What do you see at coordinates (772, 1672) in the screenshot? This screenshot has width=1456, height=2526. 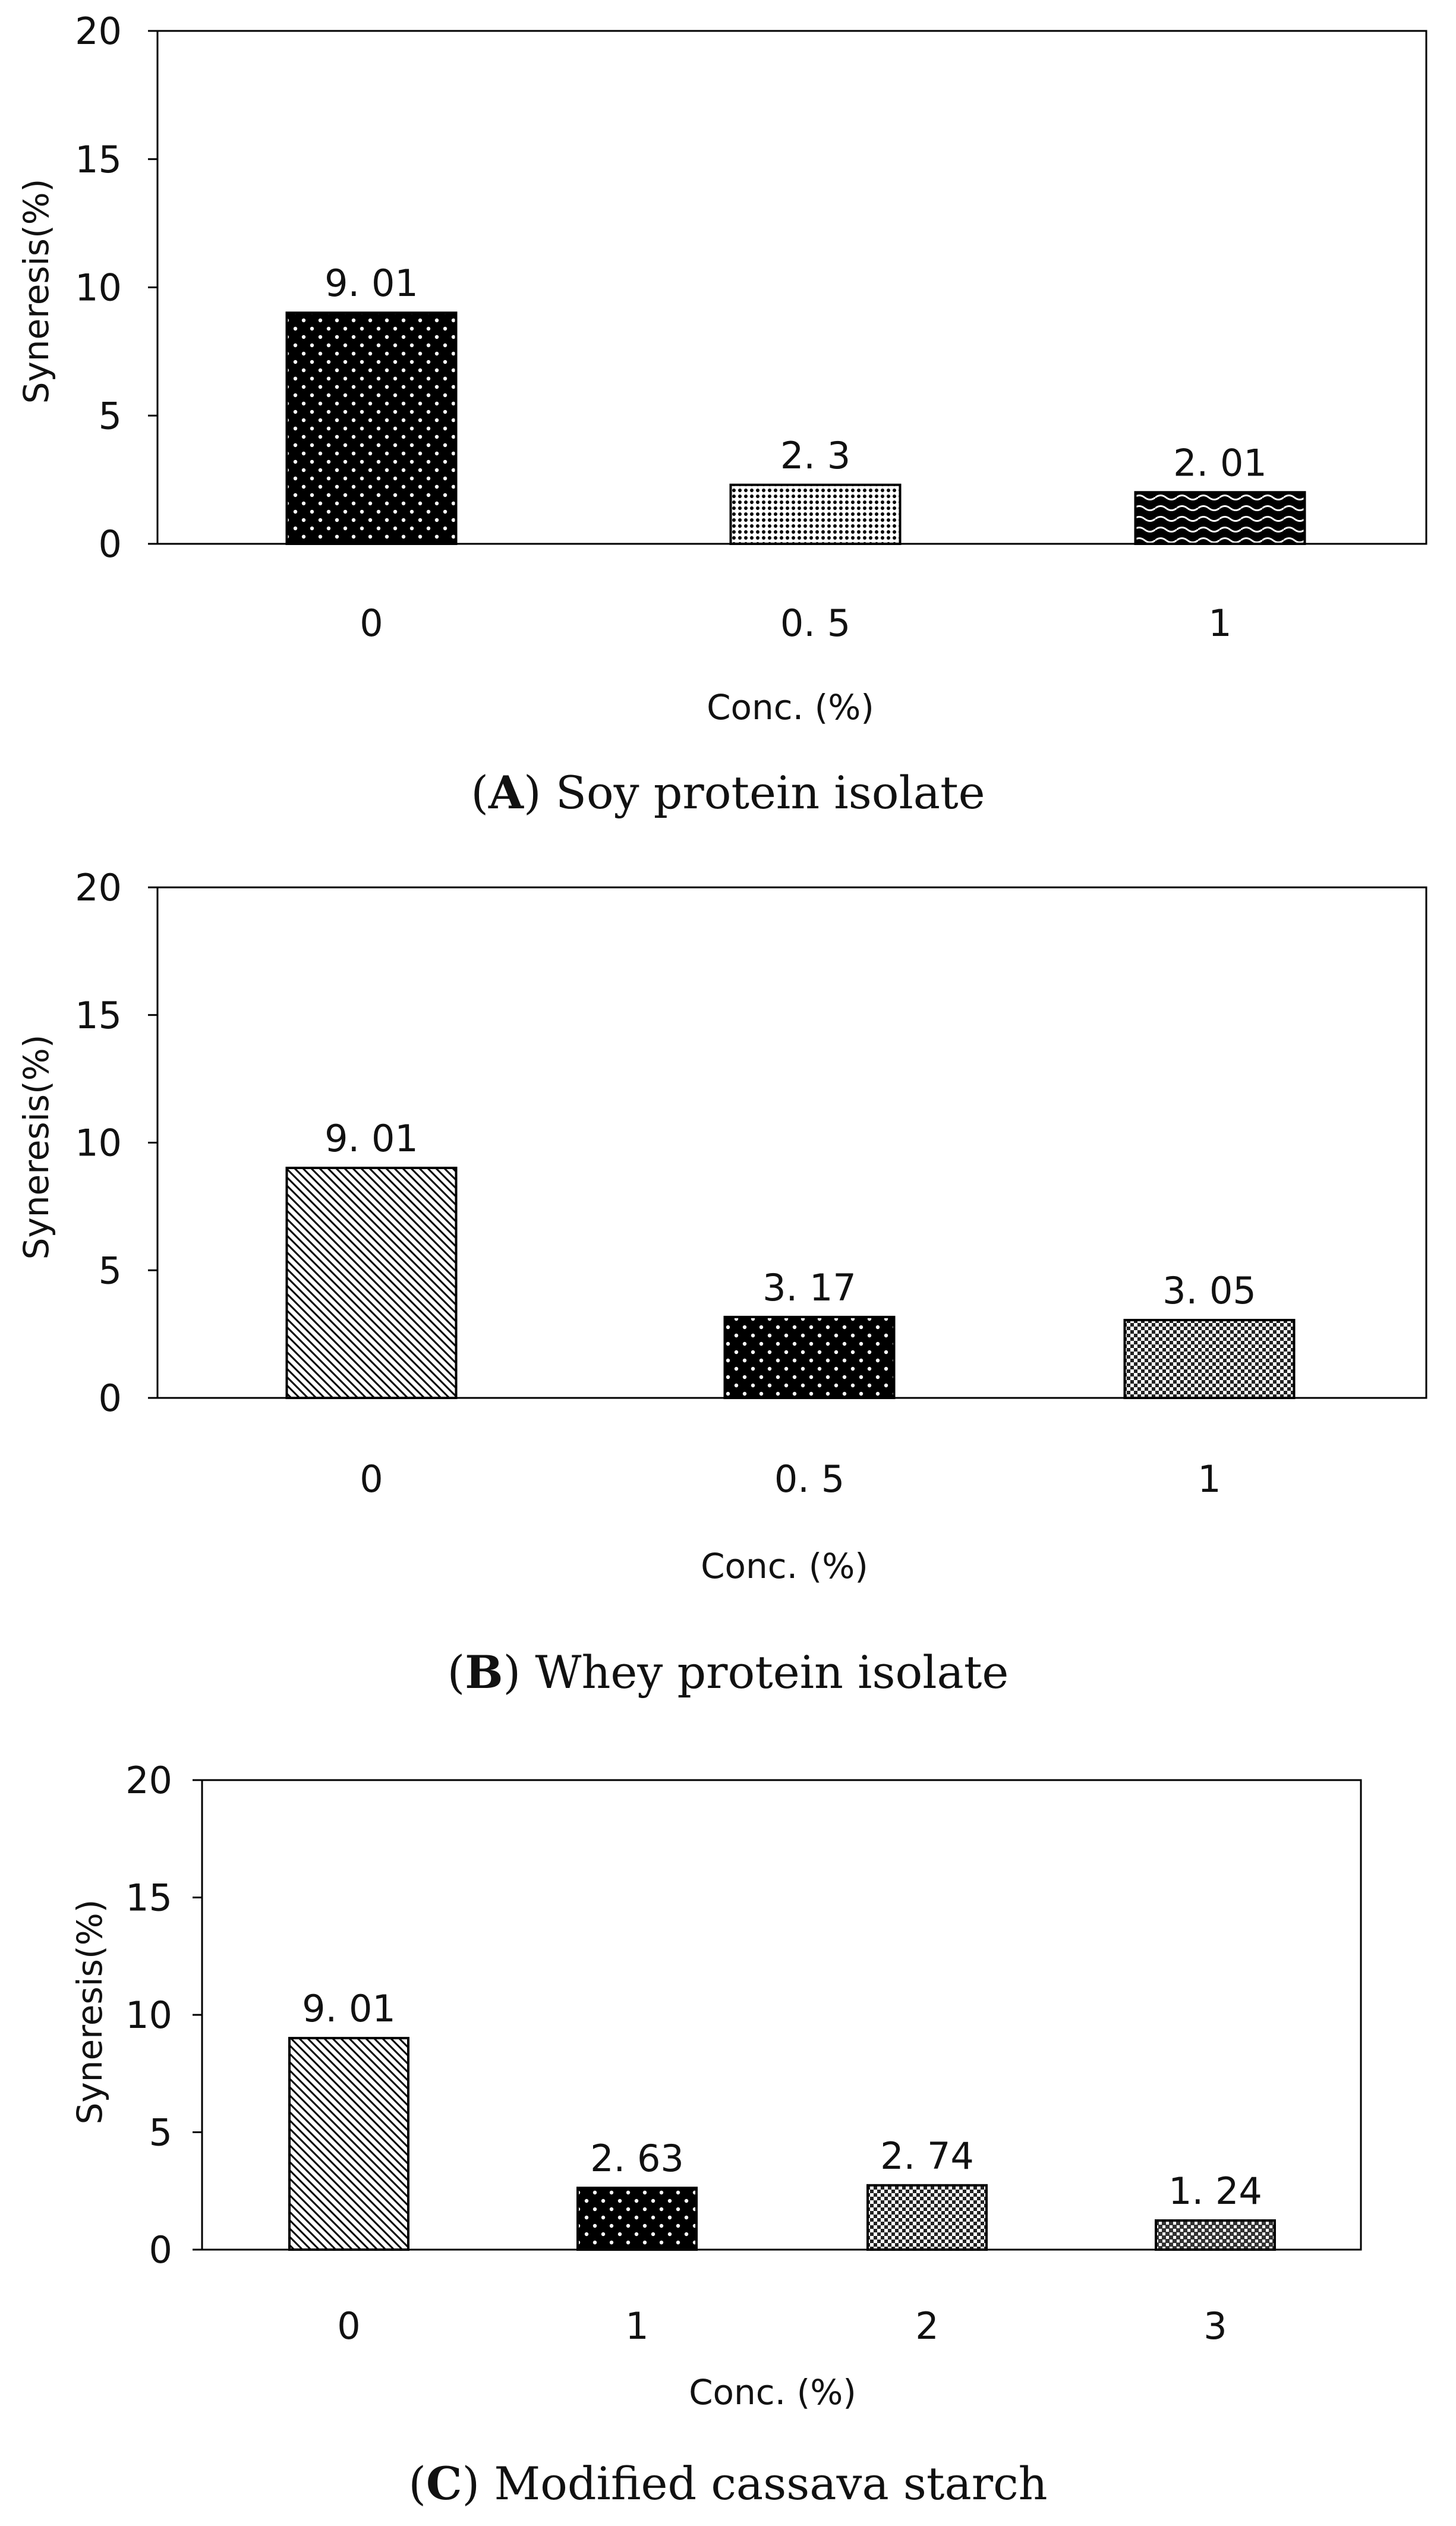 I see `caption-text: Whey protein isolate` at bounding box center [772, 1672].